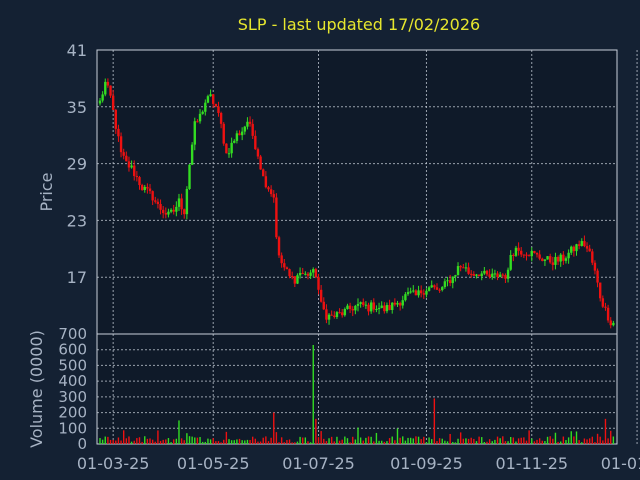 The image size is (640, 480). I want to click on price-tick-label: 29, so click(77, 164).